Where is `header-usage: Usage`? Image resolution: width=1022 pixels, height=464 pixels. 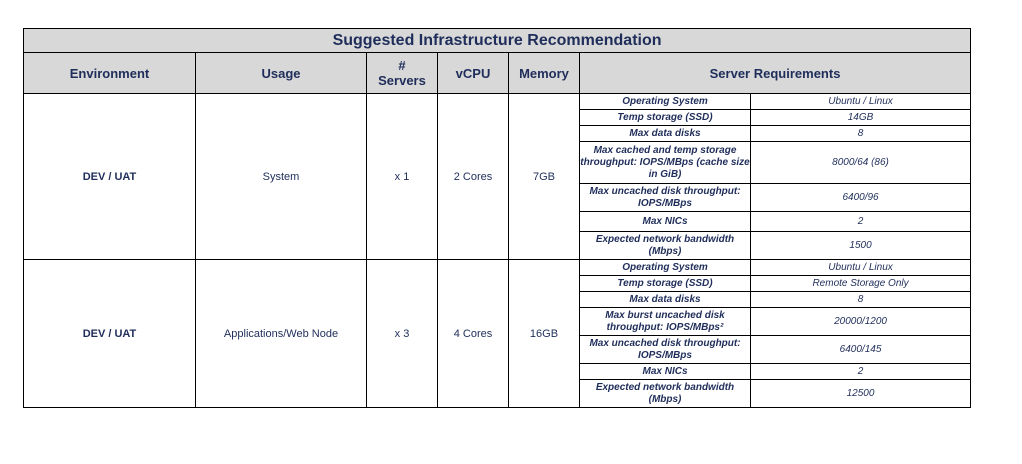
header-usage: Usage is located at coordinates (281, 73).